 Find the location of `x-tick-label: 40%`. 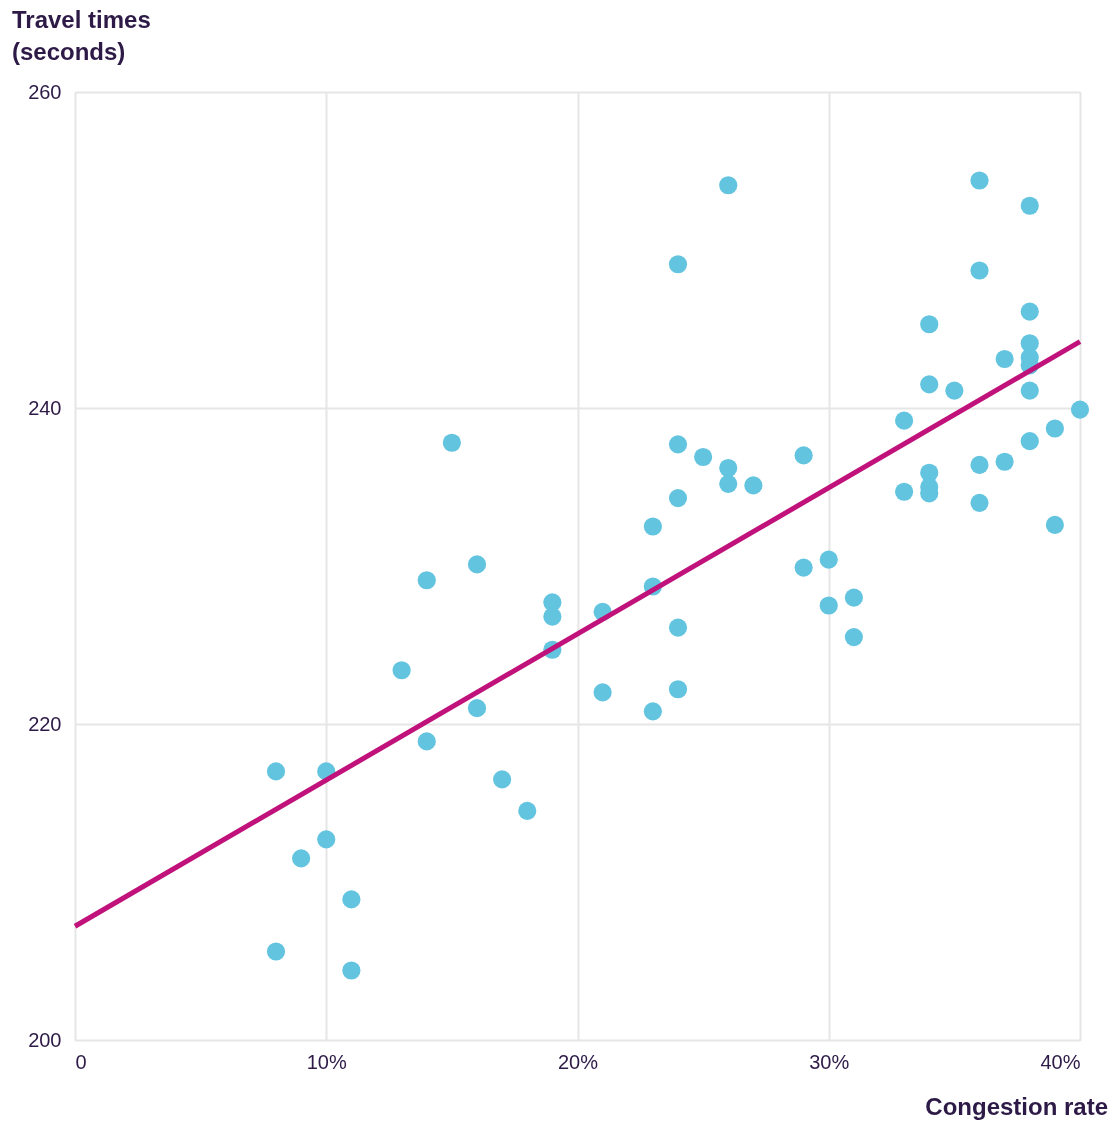

x-tick-label: 40% is located at coordinates (1060, 1061).